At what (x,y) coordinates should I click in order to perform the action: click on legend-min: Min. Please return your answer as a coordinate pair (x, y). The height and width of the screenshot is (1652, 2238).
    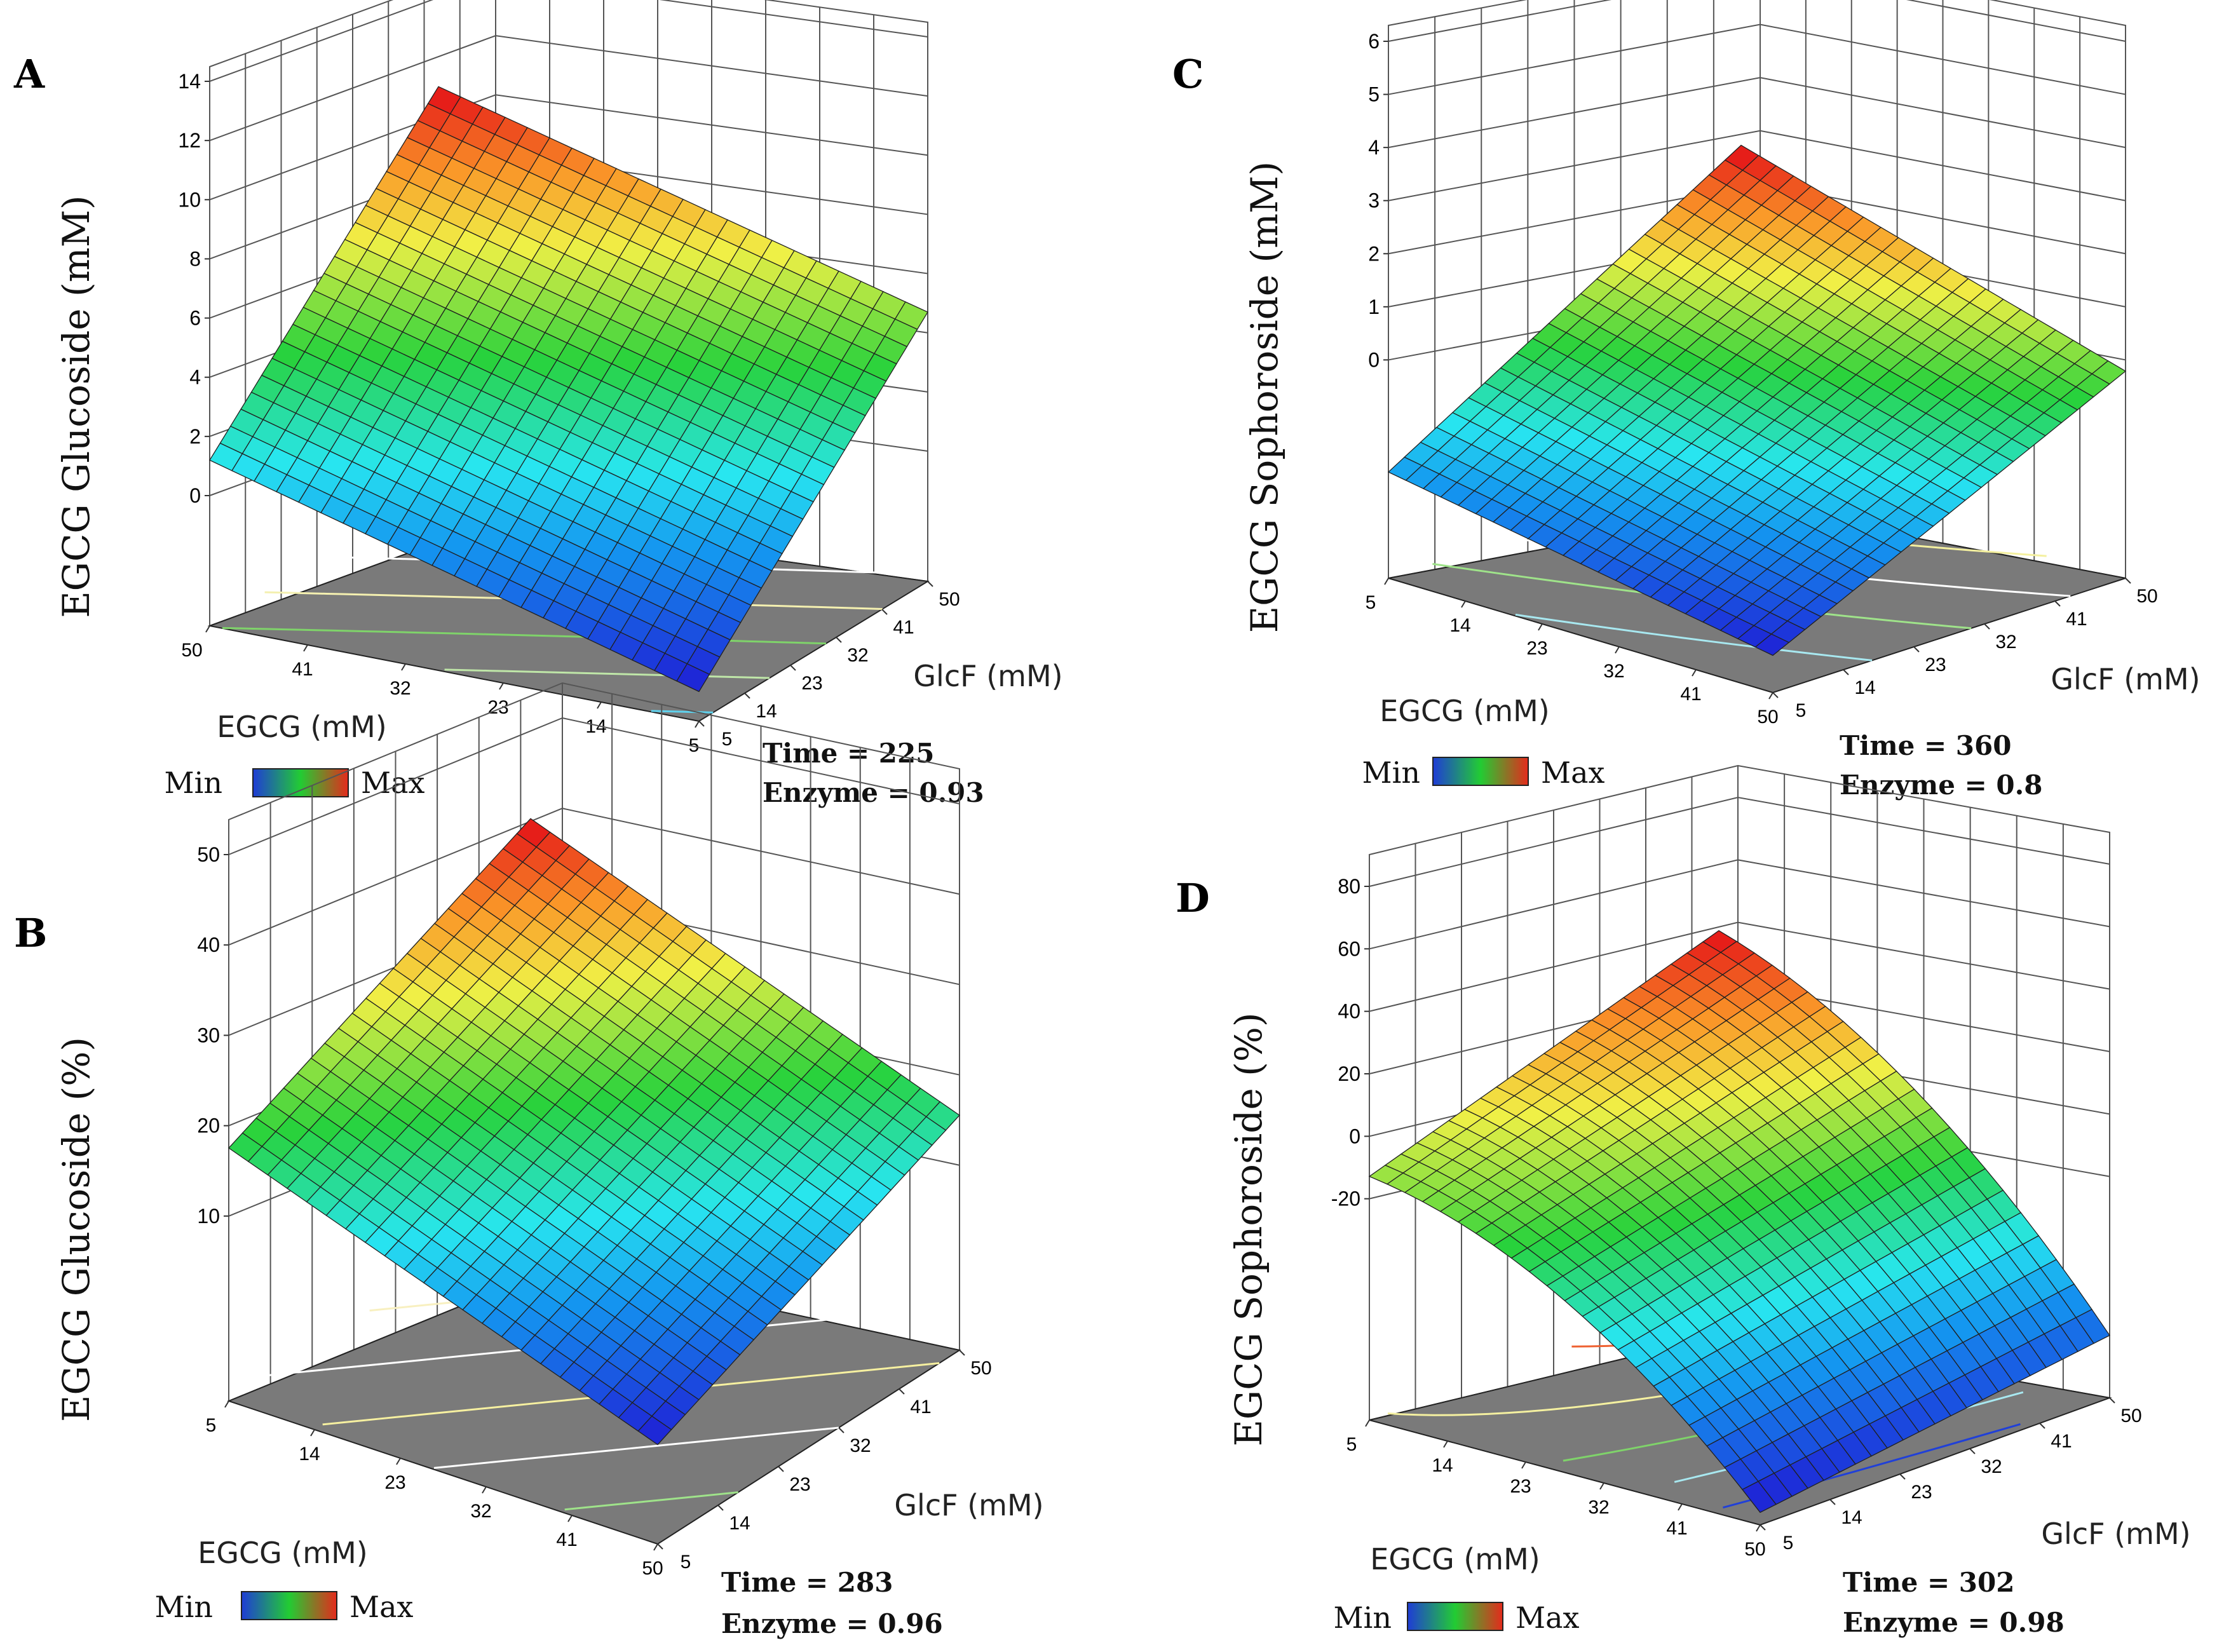
    Looking at the image, I should click on (1363, 1618).